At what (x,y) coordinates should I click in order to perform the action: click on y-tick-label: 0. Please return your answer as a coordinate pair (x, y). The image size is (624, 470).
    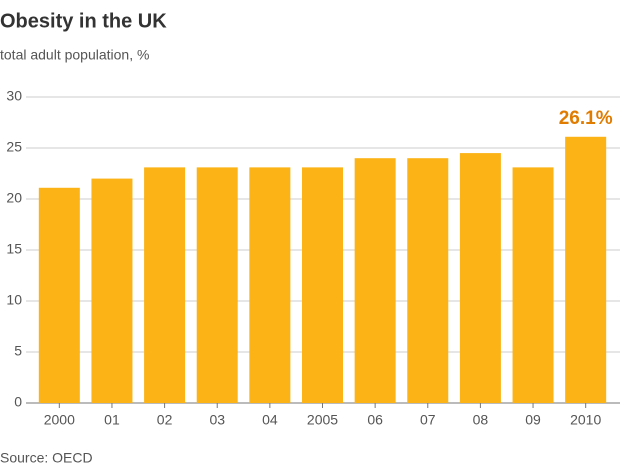
    Looking at the image, I should click on (18, 402).